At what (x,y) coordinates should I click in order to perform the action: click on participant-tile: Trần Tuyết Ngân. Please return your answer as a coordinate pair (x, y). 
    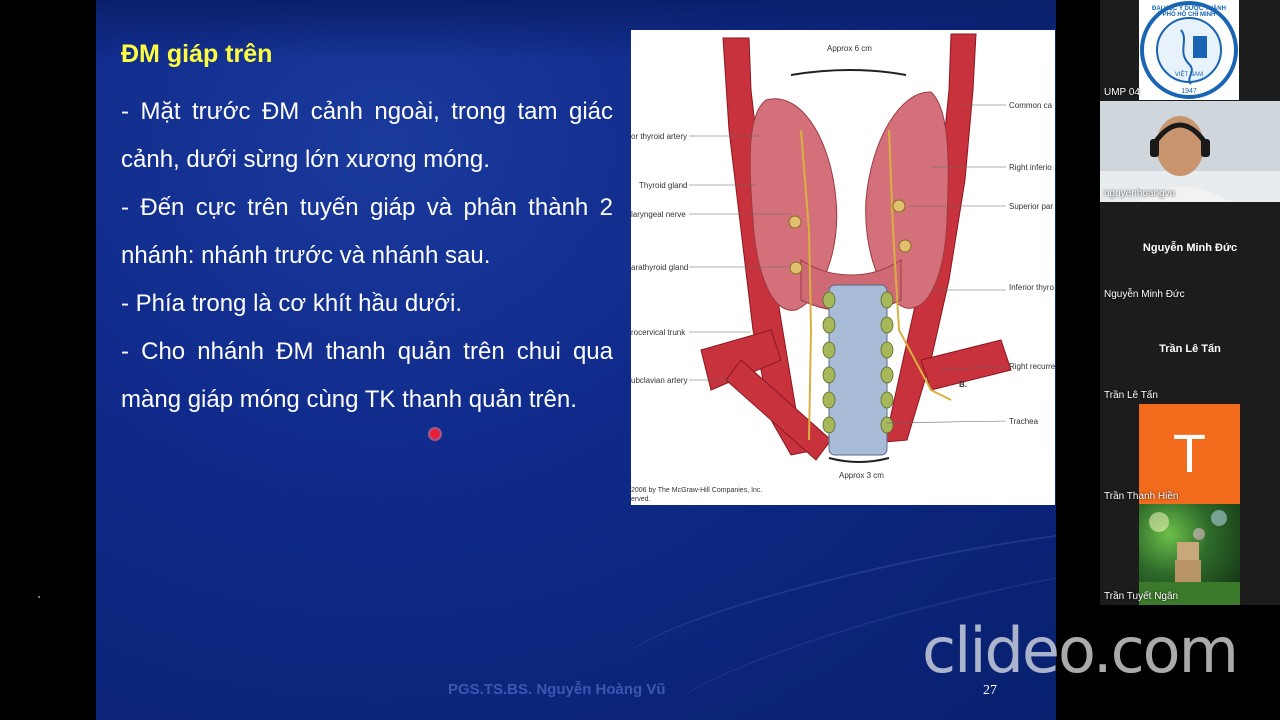
    Looking at the image, I should click on (1190, 554).